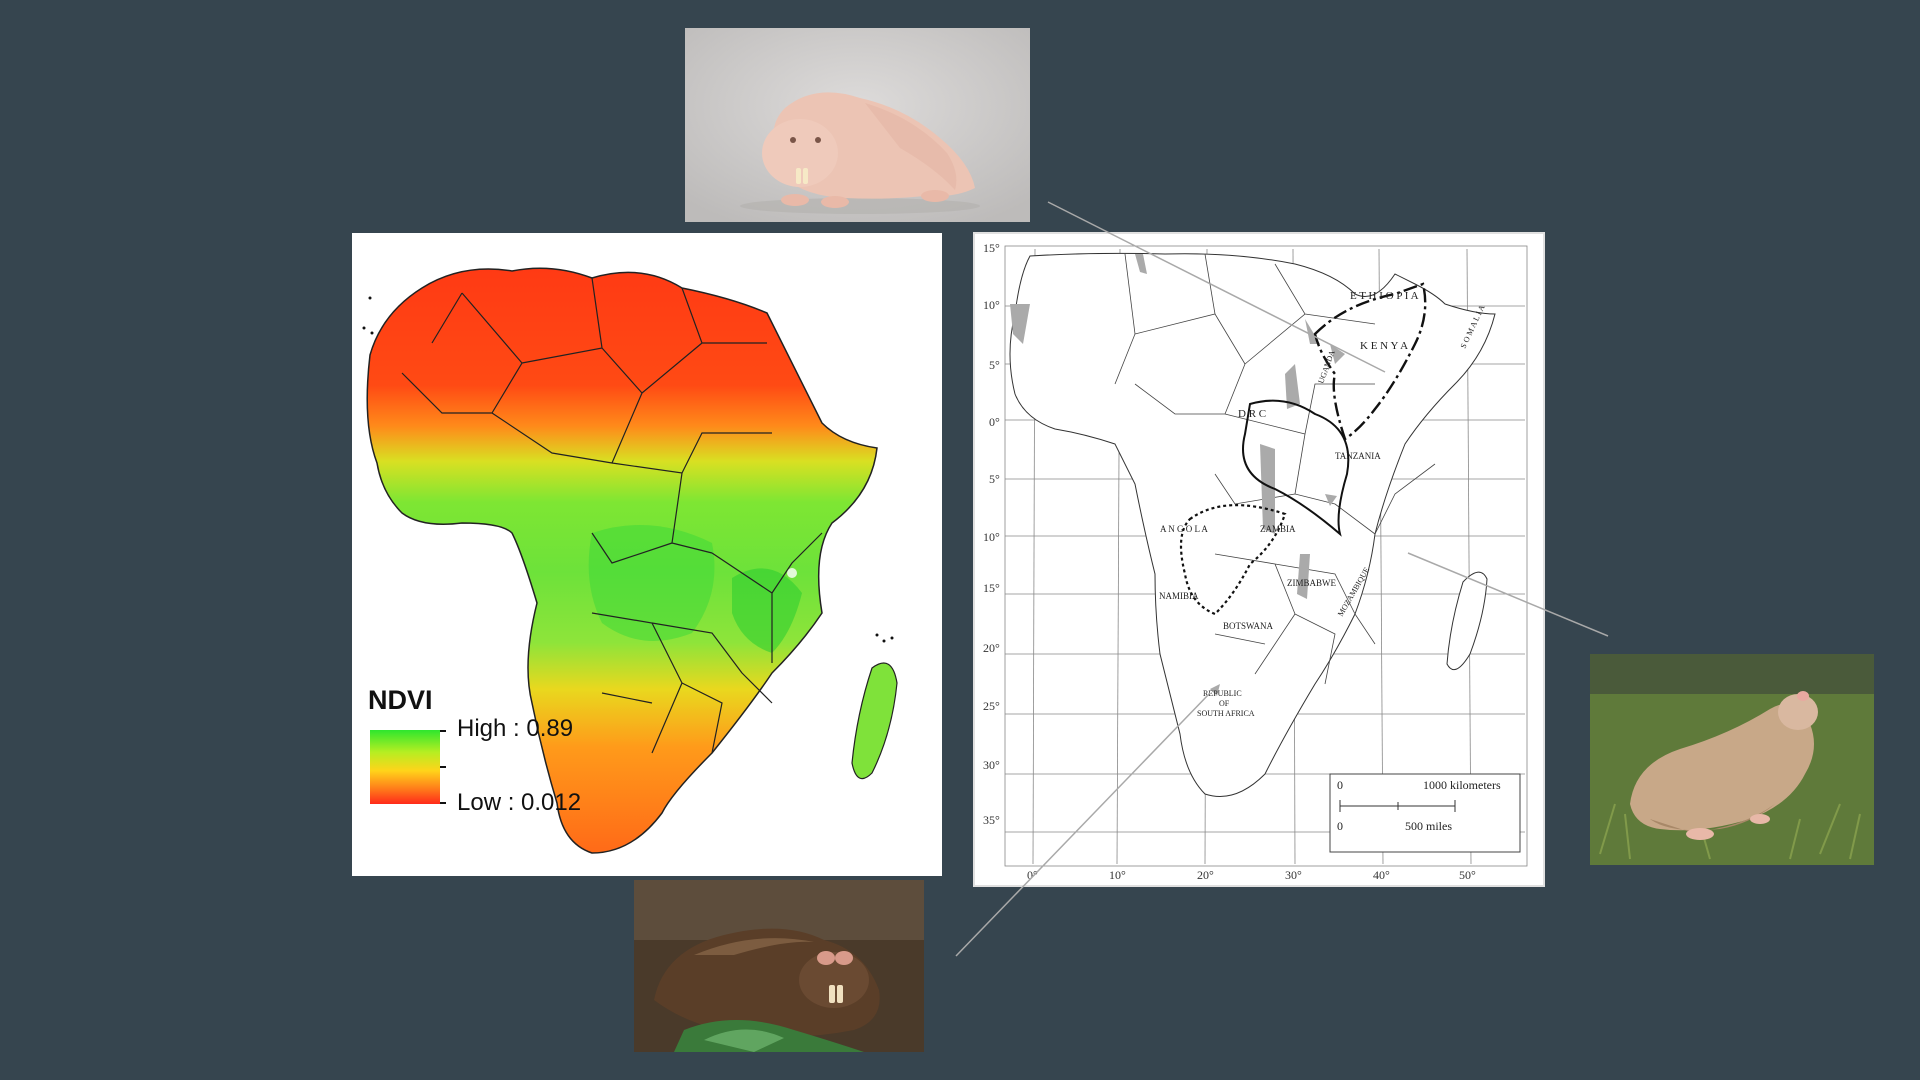 The image size is (1920, 1080). What do you see at coordinates (1381, 875) in the screenshot?
I see `lon-label: 40°` at bounding box center [1381, 875].